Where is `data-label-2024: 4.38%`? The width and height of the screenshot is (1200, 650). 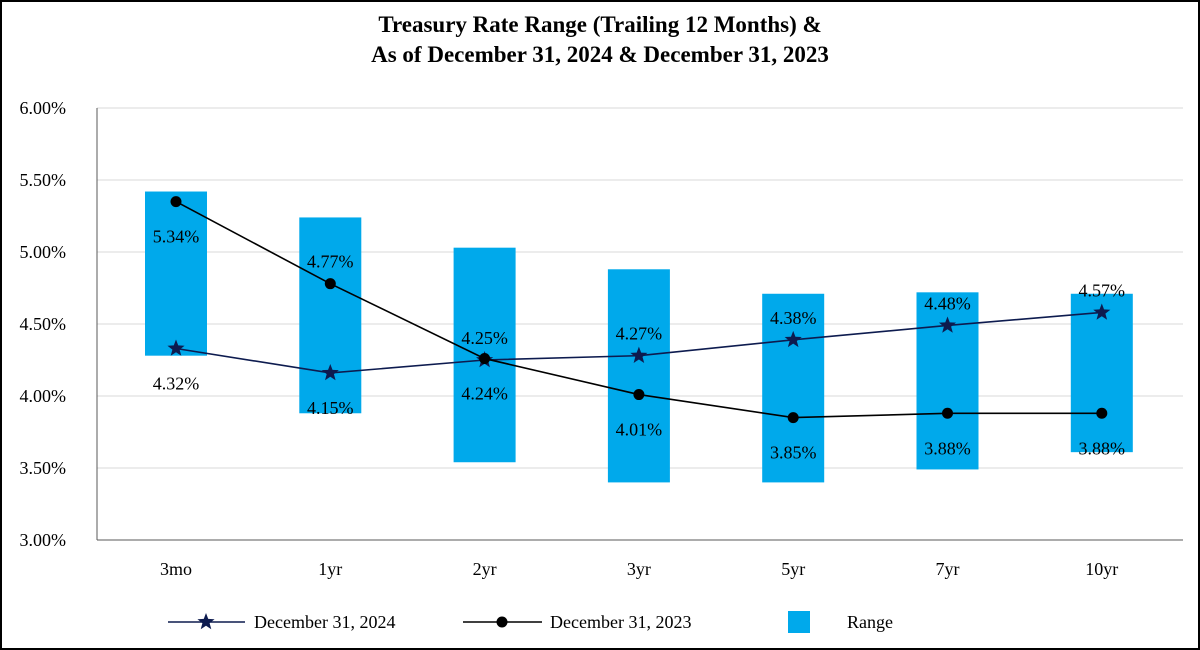 data-label-2024: 4.38% is located at coordinates (793, 318).